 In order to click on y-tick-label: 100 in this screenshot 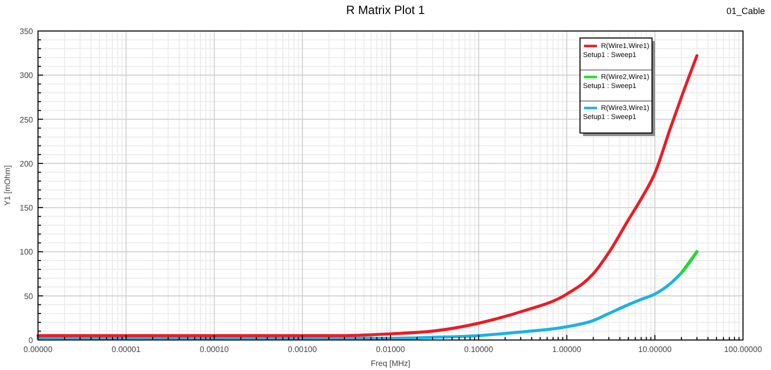, I will do `click(27, 252)`.